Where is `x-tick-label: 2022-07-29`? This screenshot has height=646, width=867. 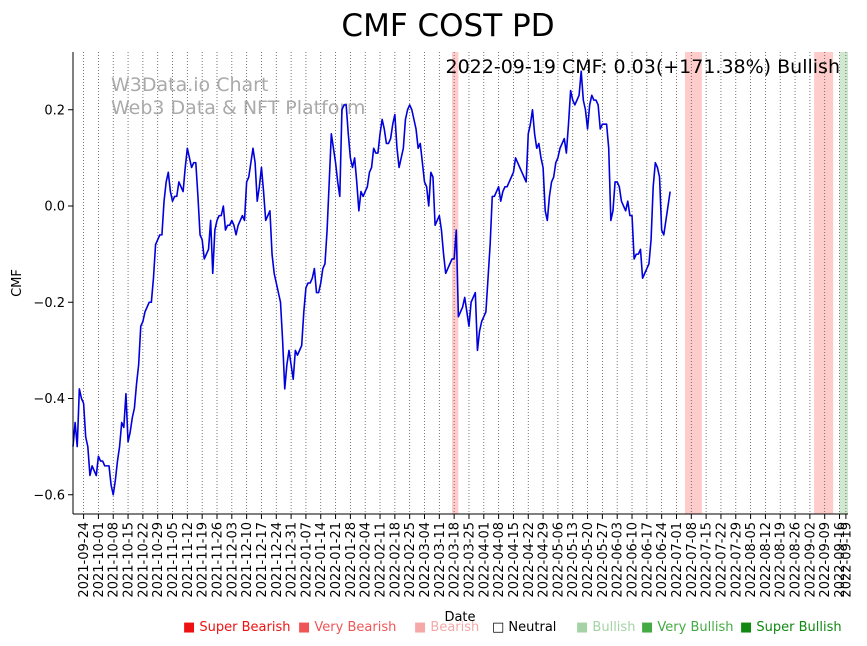 x-tick-label: 2022-07-29 is located at coordinates (736, 560).